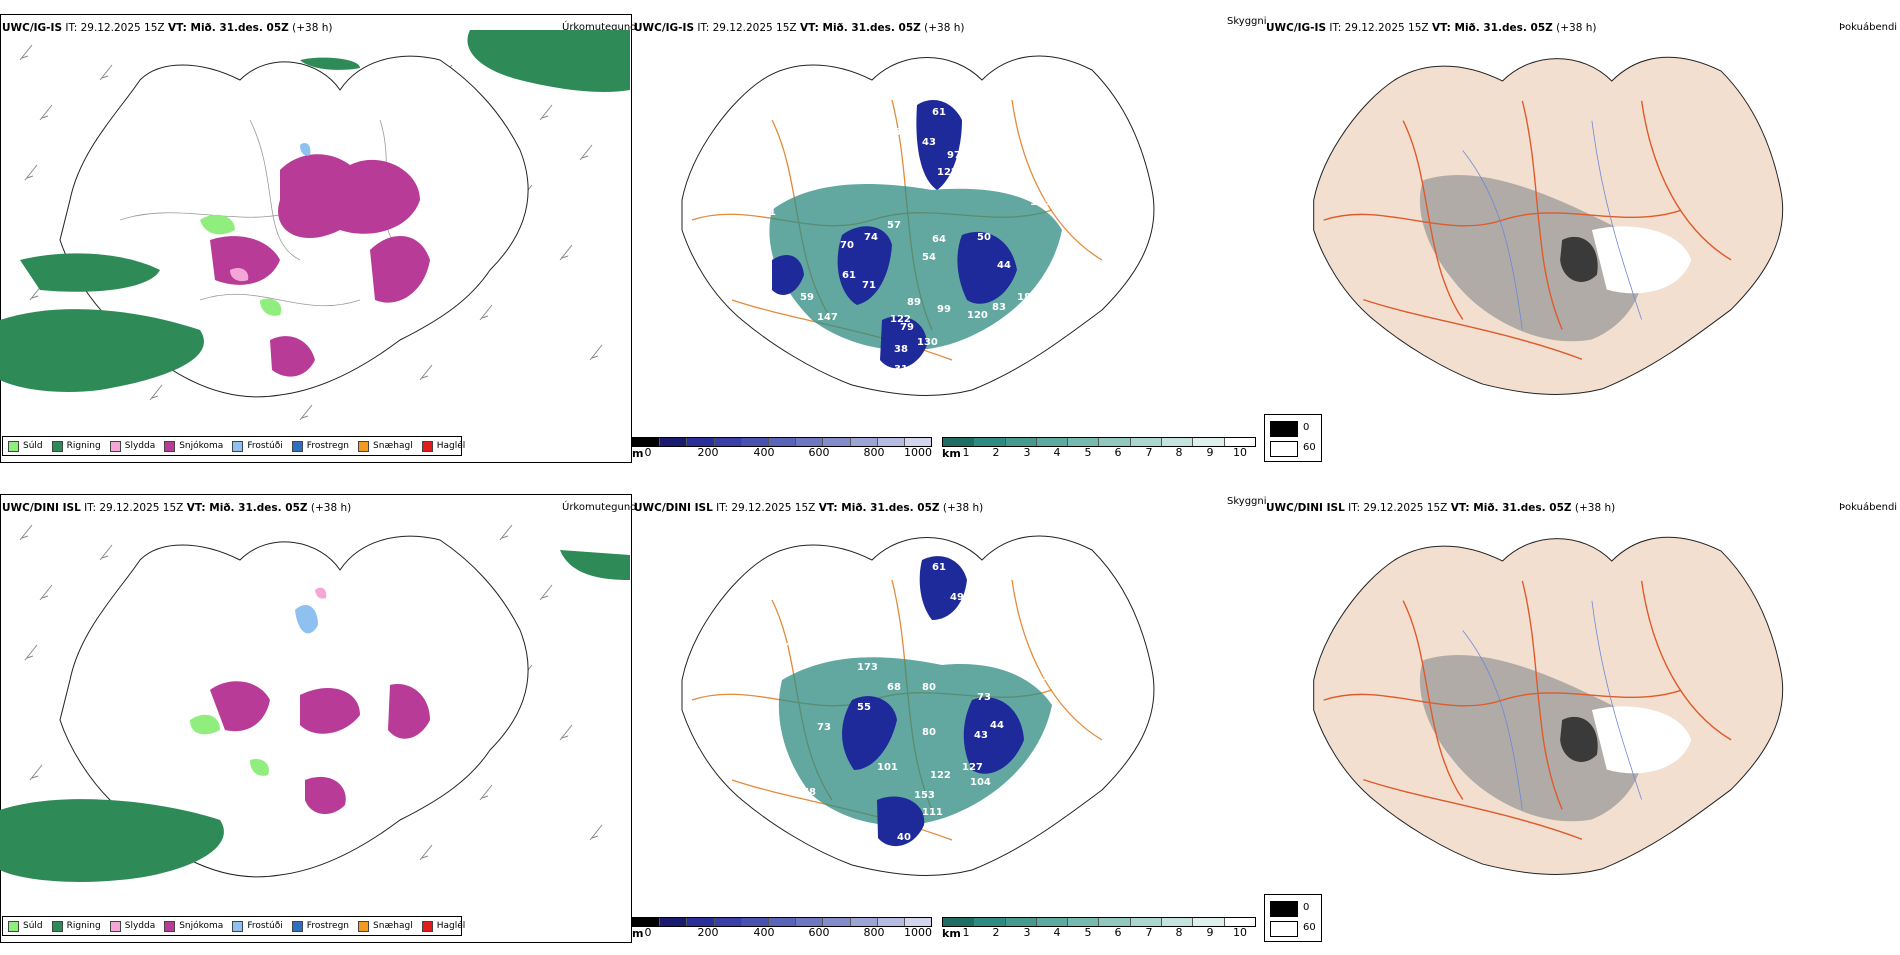  Describe the element at coordinates (1102, 448) in the screenshot. I see `visibility-colorbar: km 1 2 3 4 5 6 7 8 9 10` at that location.